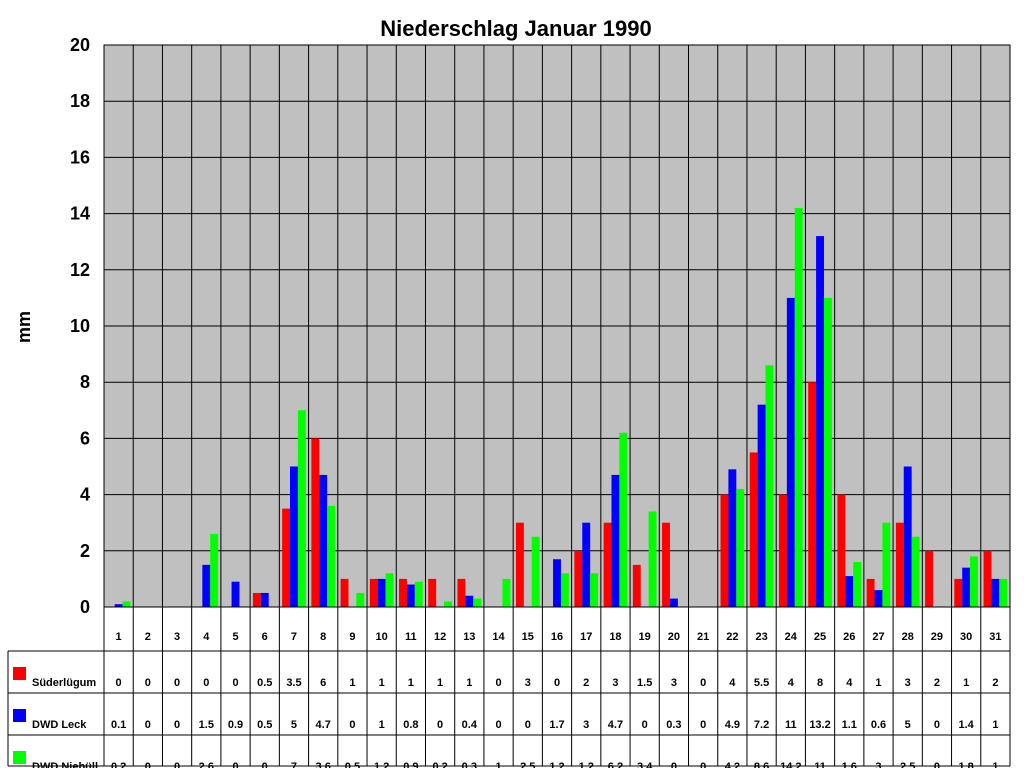  What do you see at coordinates (148, 637) in the screenshot?
I see `day-label: 2` at bounding box center [148, 637].